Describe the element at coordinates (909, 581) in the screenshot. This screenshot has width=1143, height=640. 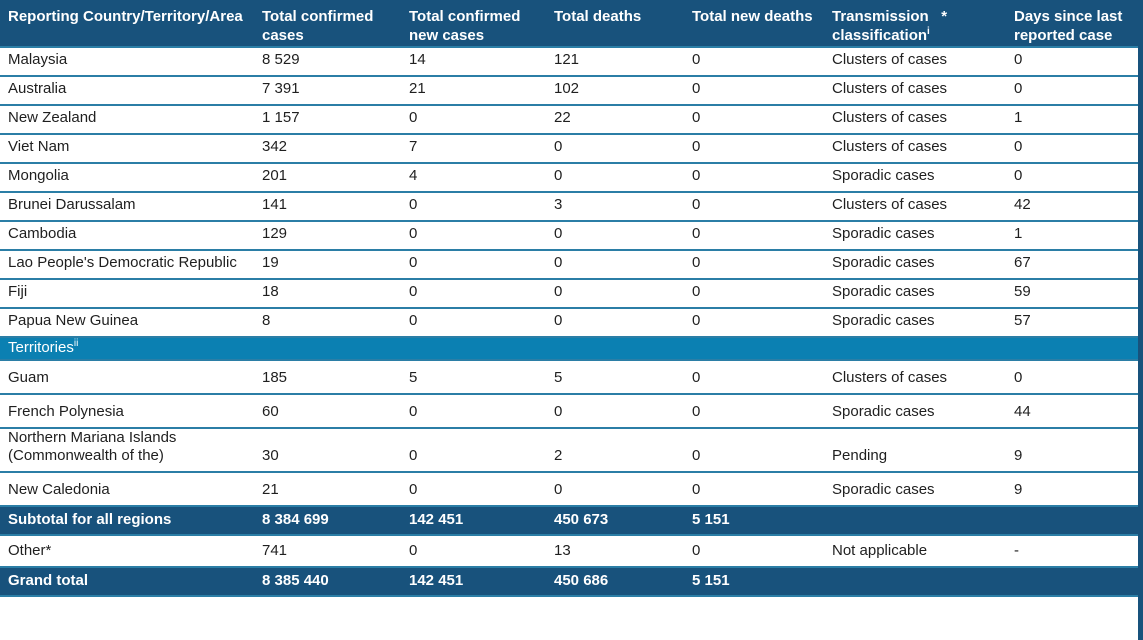
I see `cell-transmission-classification` at that location.